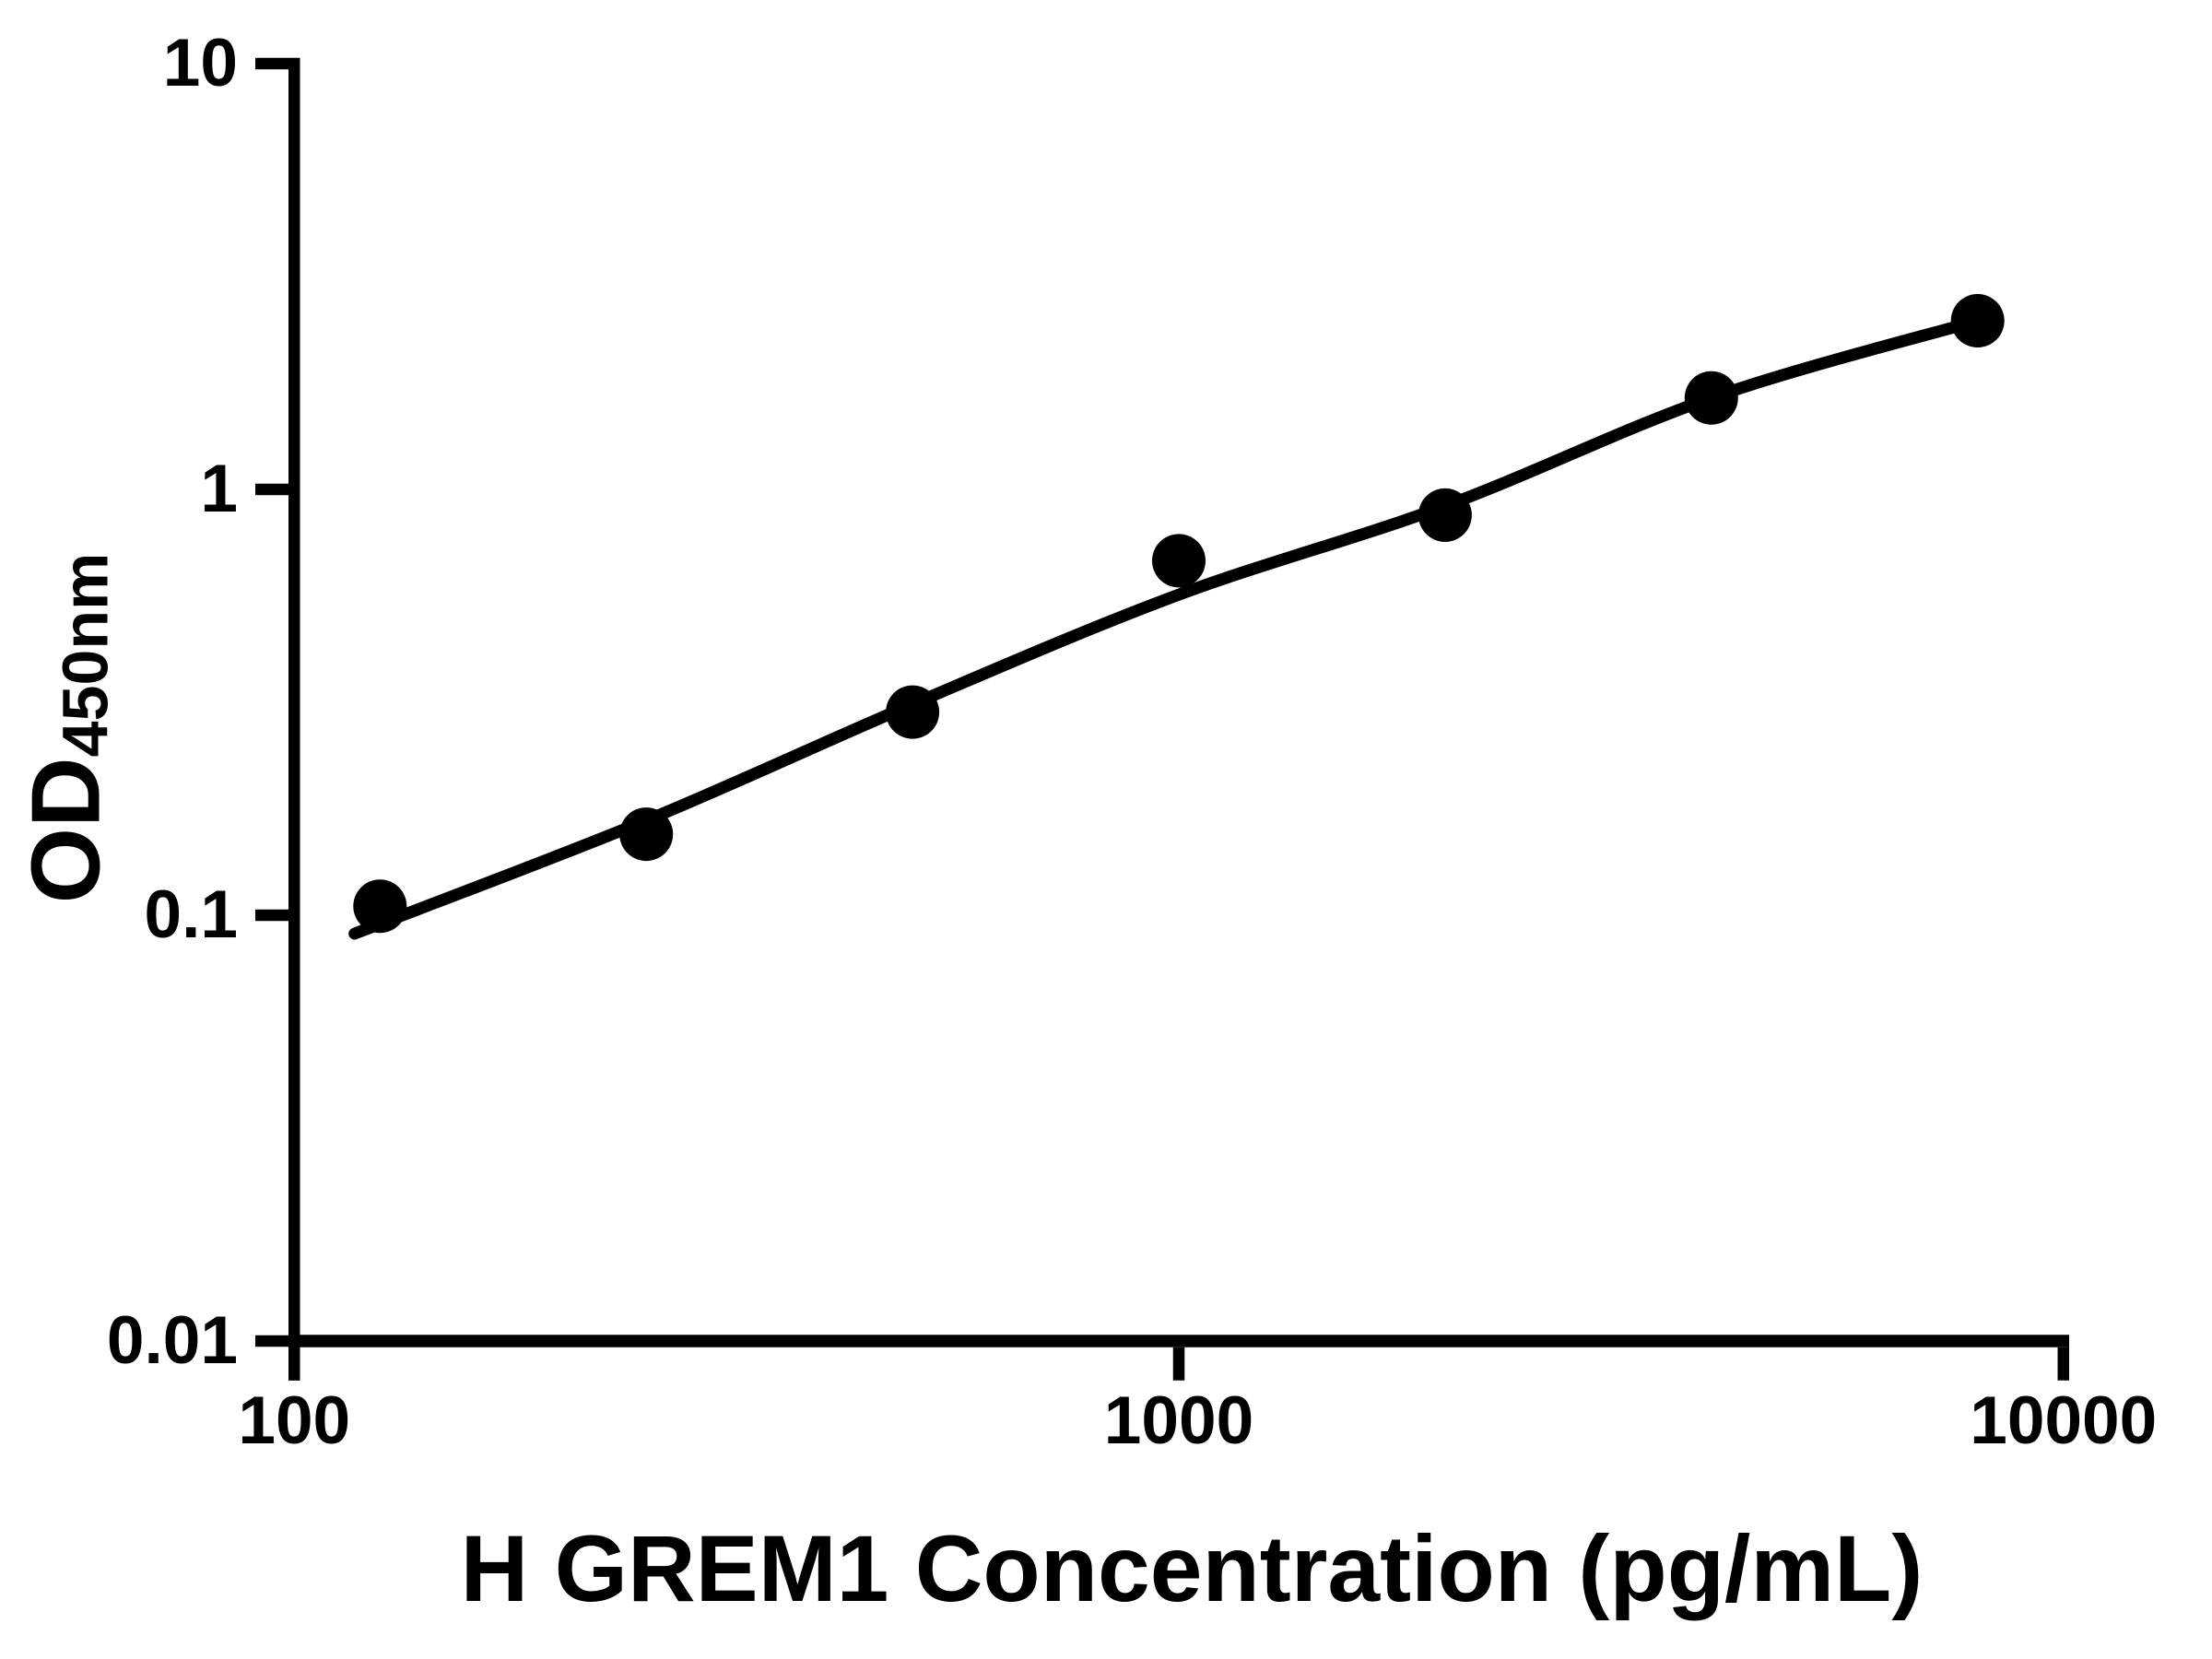  Describe the element at coordinates (1178, 1420) in the screenshot. I see `x-tick-label-1000: 1000` at that location.